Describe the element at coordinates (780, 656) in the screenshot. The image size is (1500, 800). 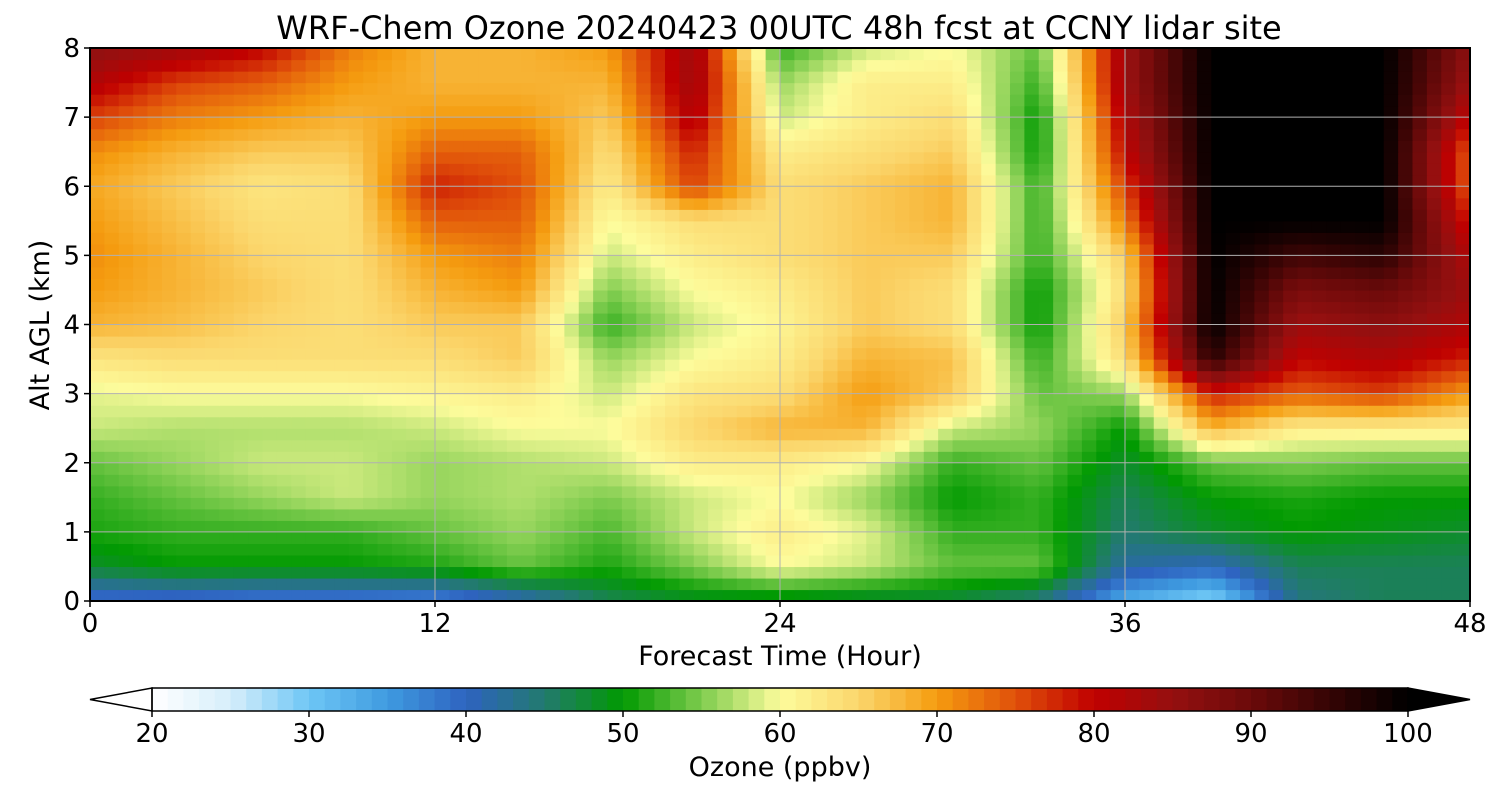
I see `x-axis-label: Forecast Time (Hour)` at that location.